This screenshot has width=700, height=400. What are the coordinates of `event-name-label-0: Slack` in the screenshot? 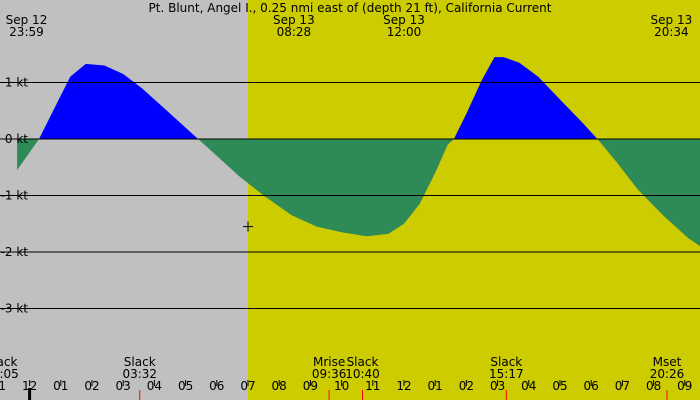 It's located at (8, 362).